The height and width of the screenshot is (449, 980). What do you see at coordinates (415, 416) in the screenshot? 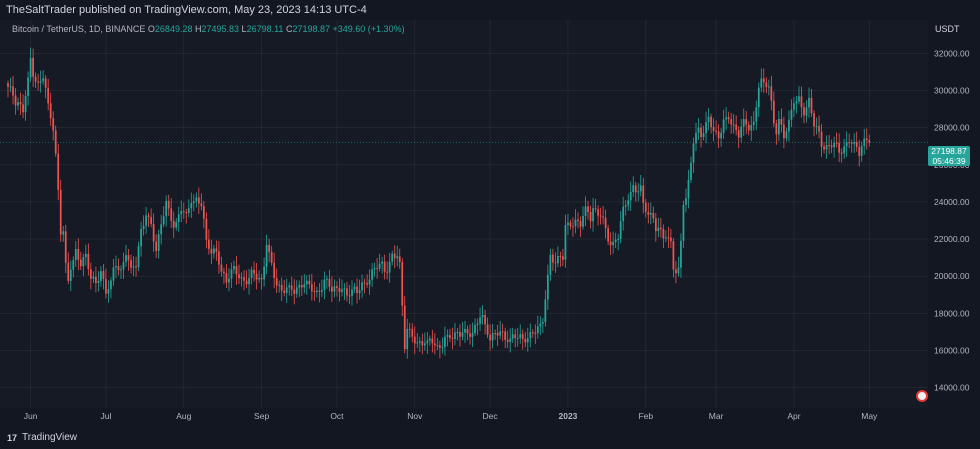
I see `time-tick-label: Nov` at bounding box center [415, 416].